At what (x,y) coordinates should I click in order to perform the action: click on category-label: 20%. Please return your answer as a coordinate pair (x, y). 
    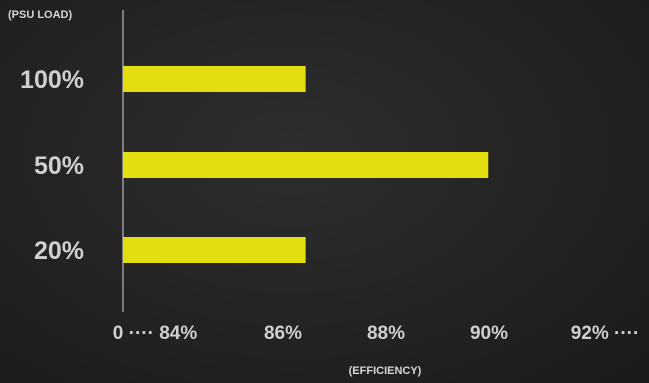
    Looking at the image, I should click on (59, 251).